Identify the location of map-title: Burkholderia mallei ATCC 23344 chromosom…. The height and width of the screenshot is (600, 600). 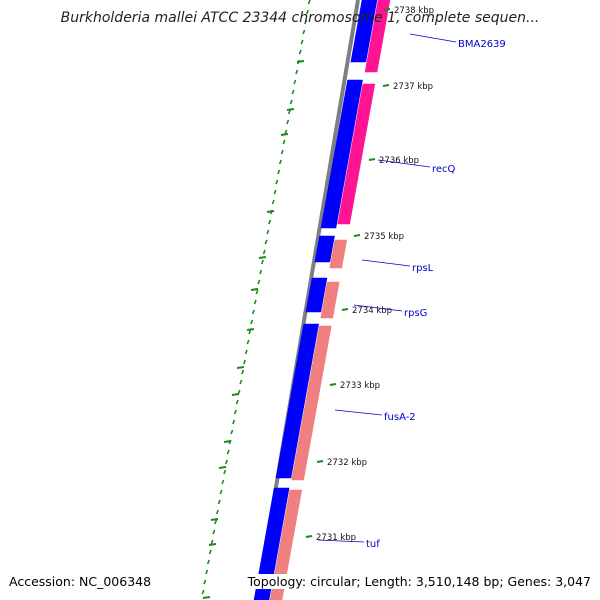
(300, 18).